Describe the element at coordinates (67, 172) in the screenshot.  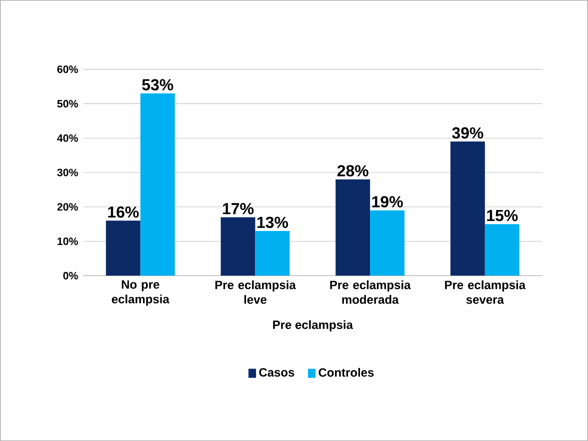
I see `y-tick-label: 30%` at that location.